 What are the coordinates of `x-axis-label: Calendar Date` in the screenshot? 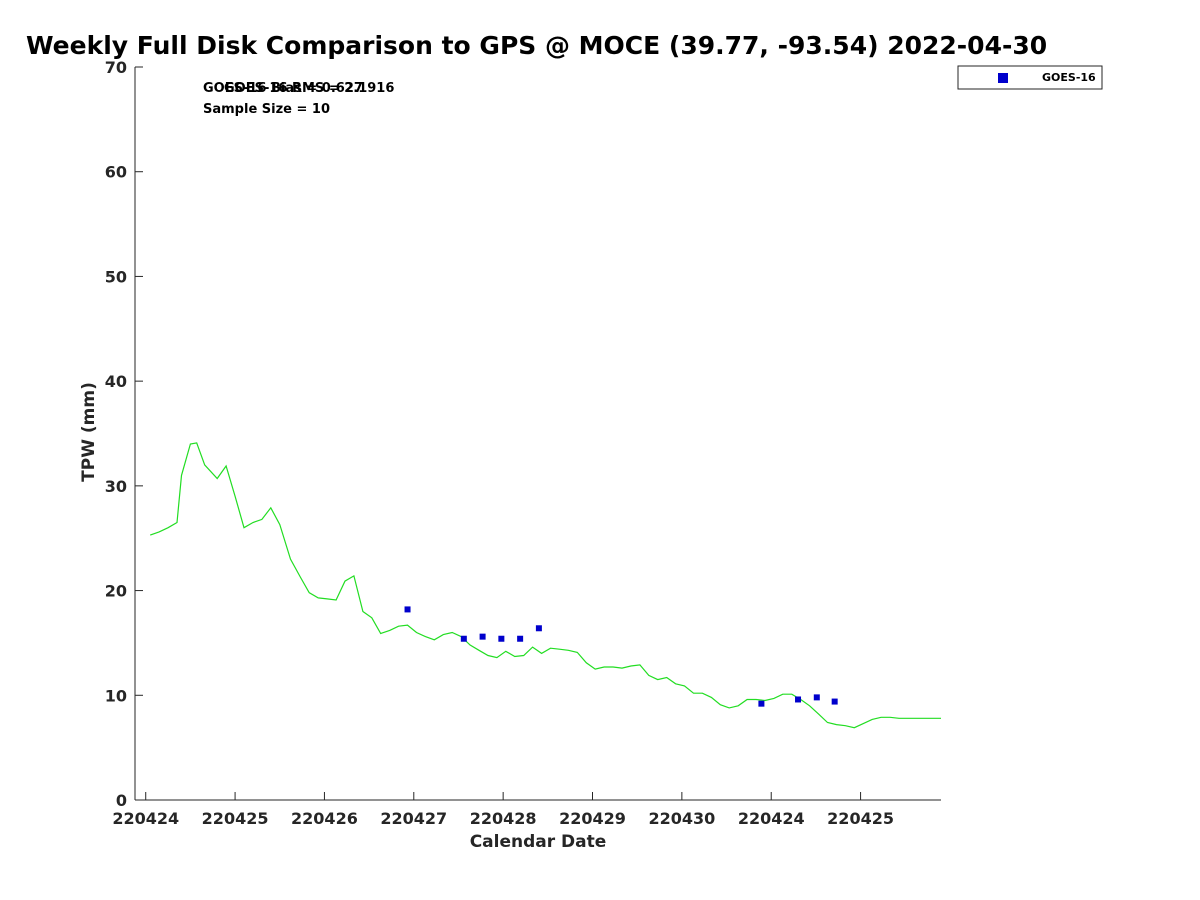 It's located at (538, 842).